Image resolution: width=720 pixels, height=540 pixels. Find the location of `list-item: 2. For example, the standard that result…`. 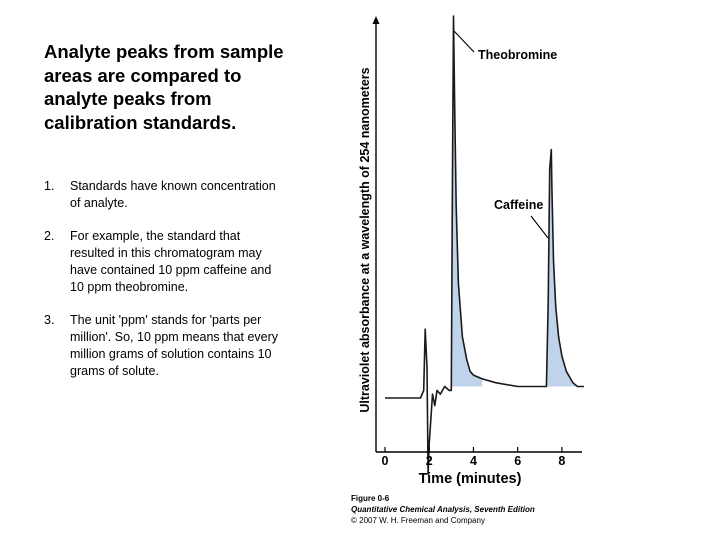

list-item: 2. For example, the standard that result… is located at coordinates (164, 262).